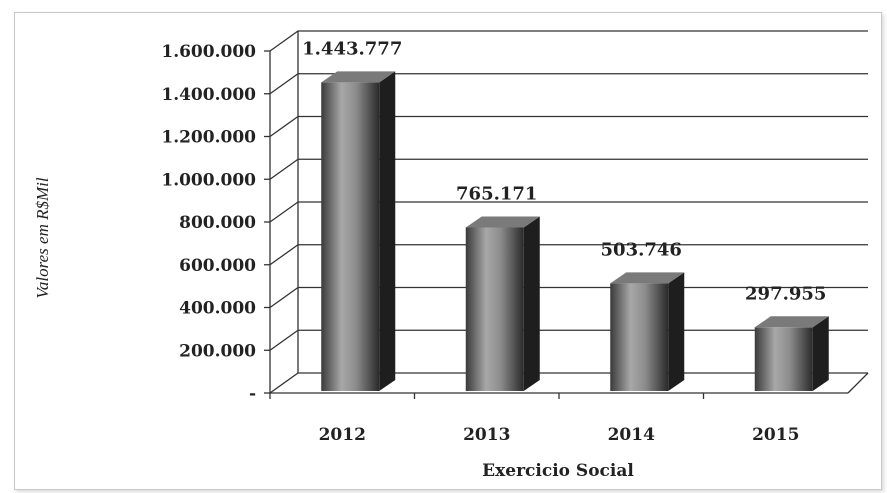 This screenshot has width=887, height=493. What do you see at coordinates (42, 237) in the screenshot?
I see `y-axis-title: Valores em R$Mil` at bounding box center [42, 237].